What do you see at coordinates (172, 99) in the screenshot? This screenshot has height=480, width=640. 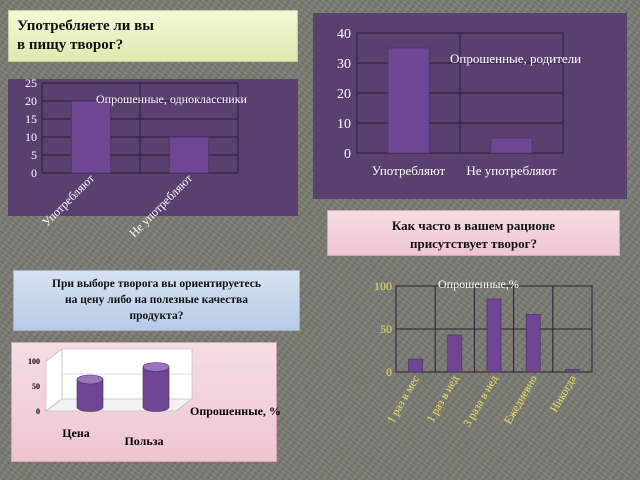 I see `legend-label: Опрошенные, одноклассники` at bounding box center [172, 99].